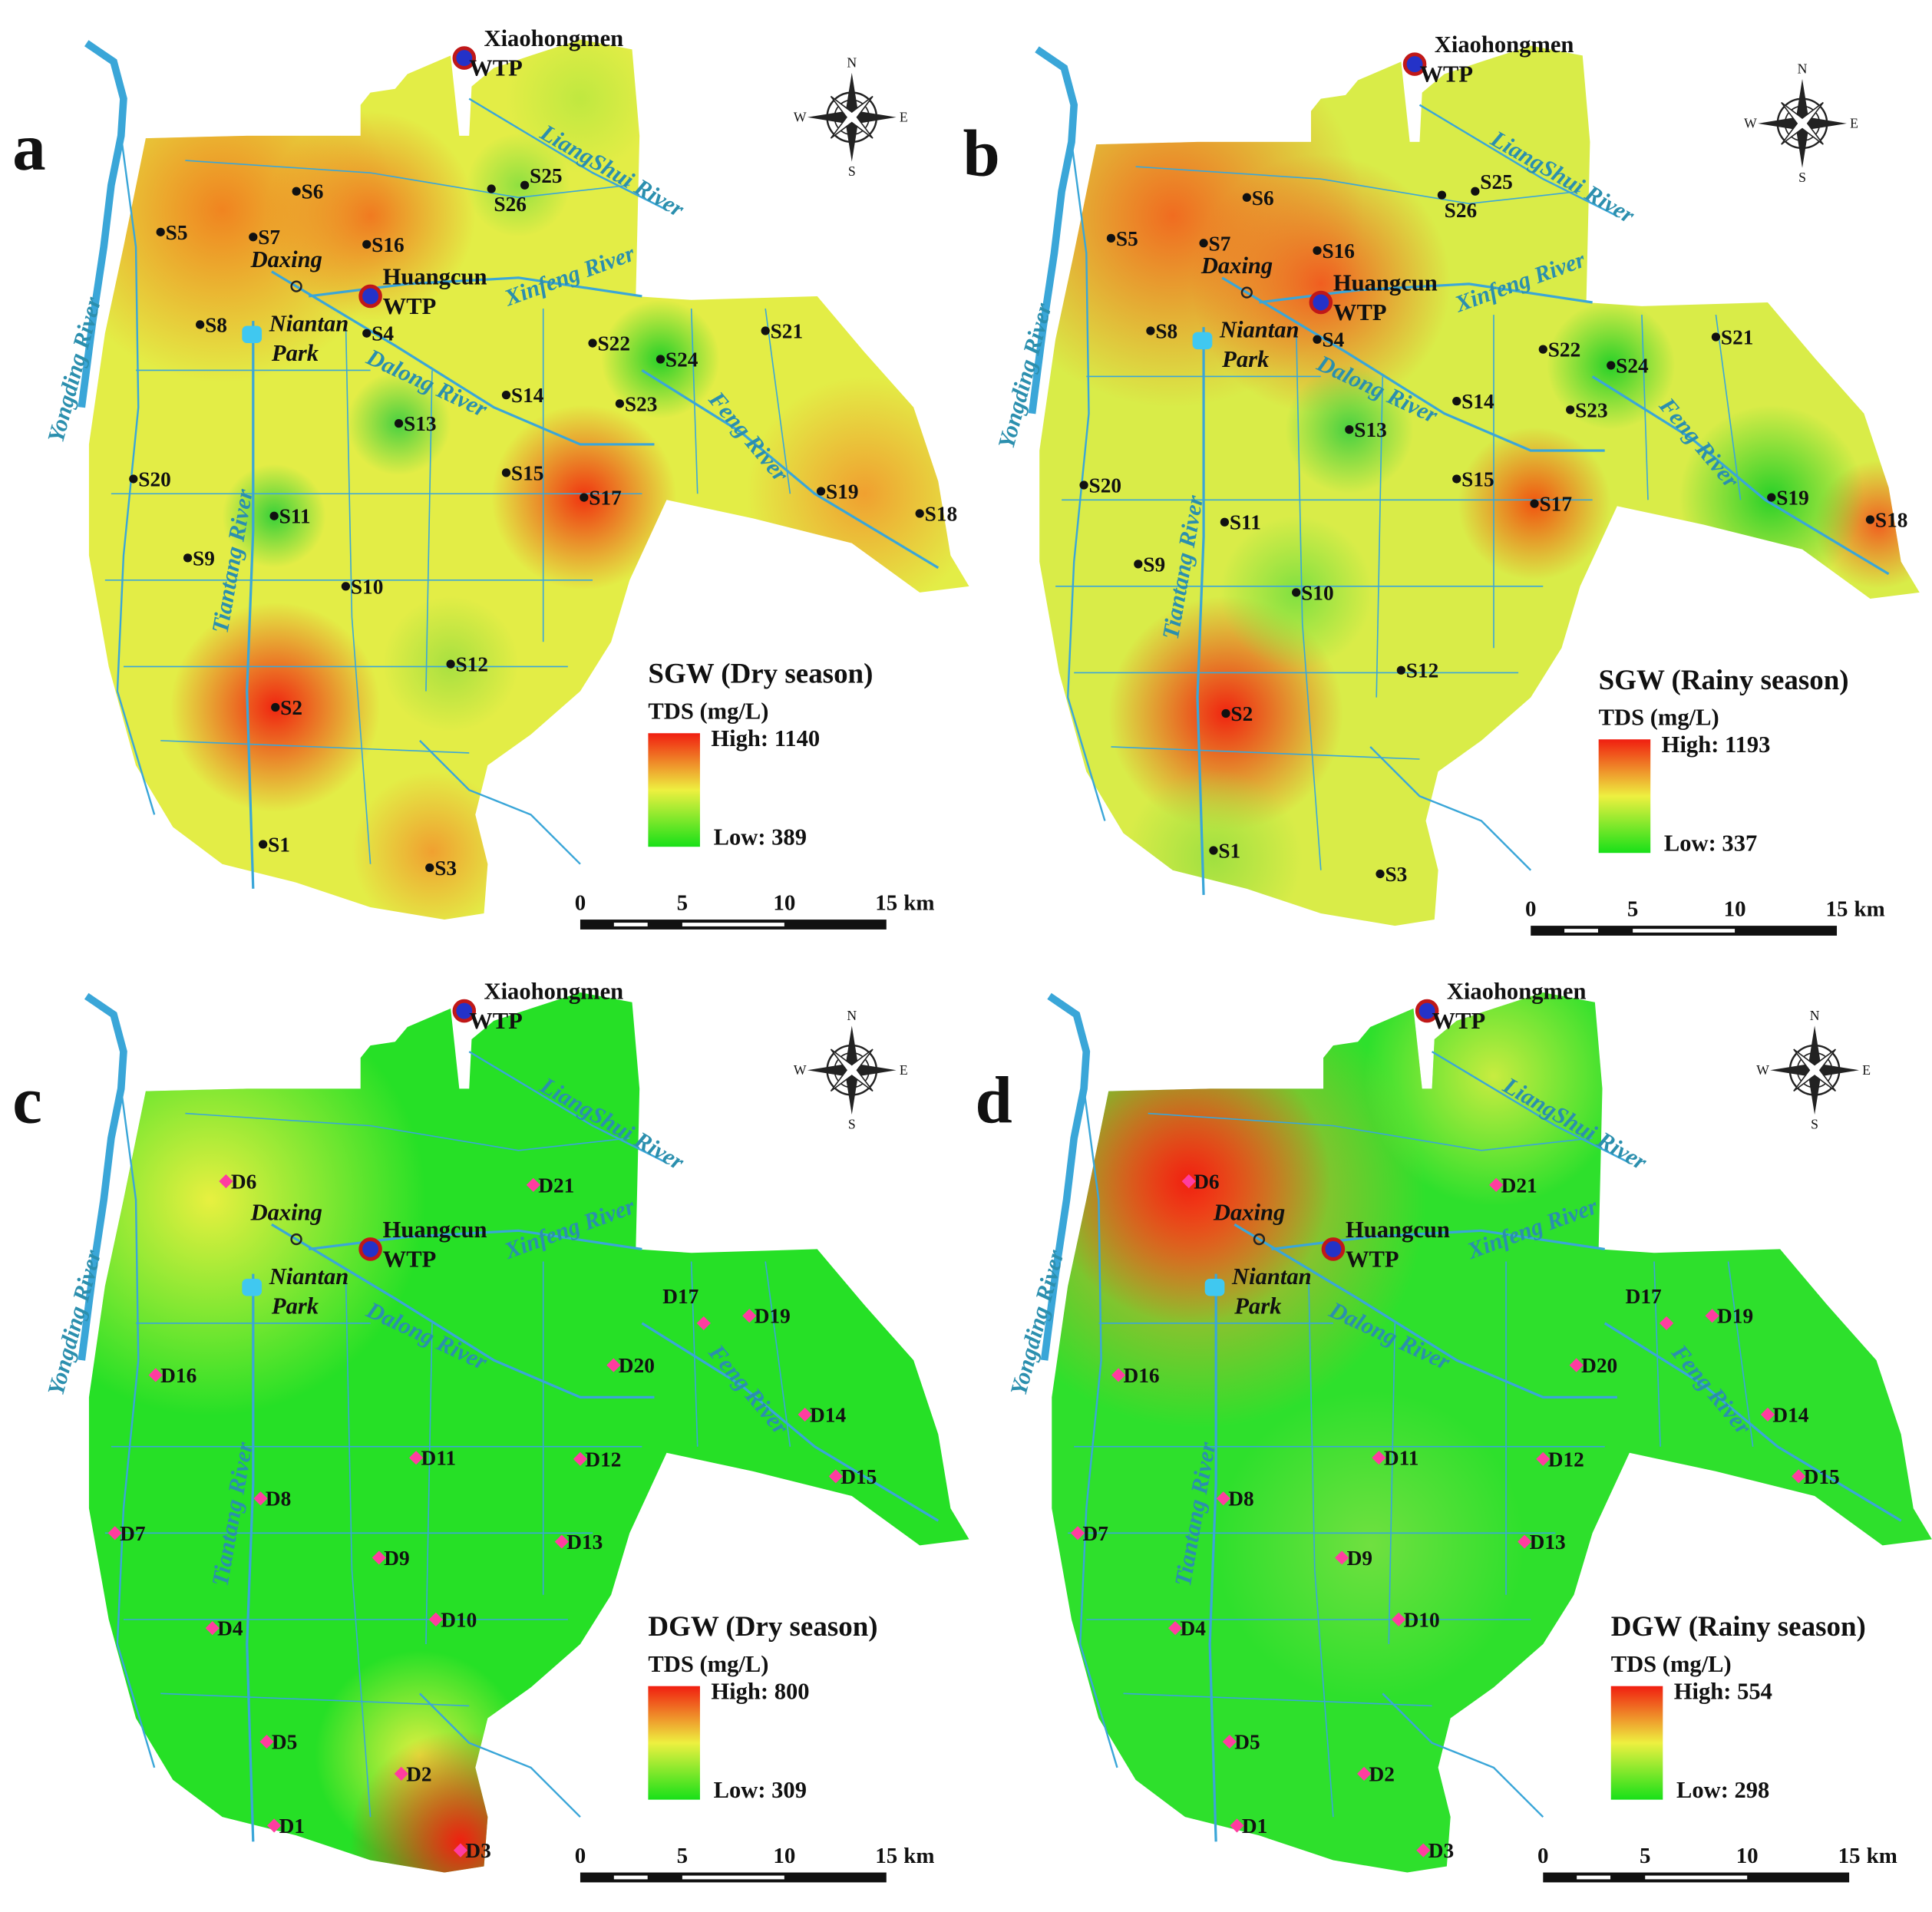 The height and width of the screenshot is (1912, 1932). I want to click on compass-label: N, so click(1815, 1016).